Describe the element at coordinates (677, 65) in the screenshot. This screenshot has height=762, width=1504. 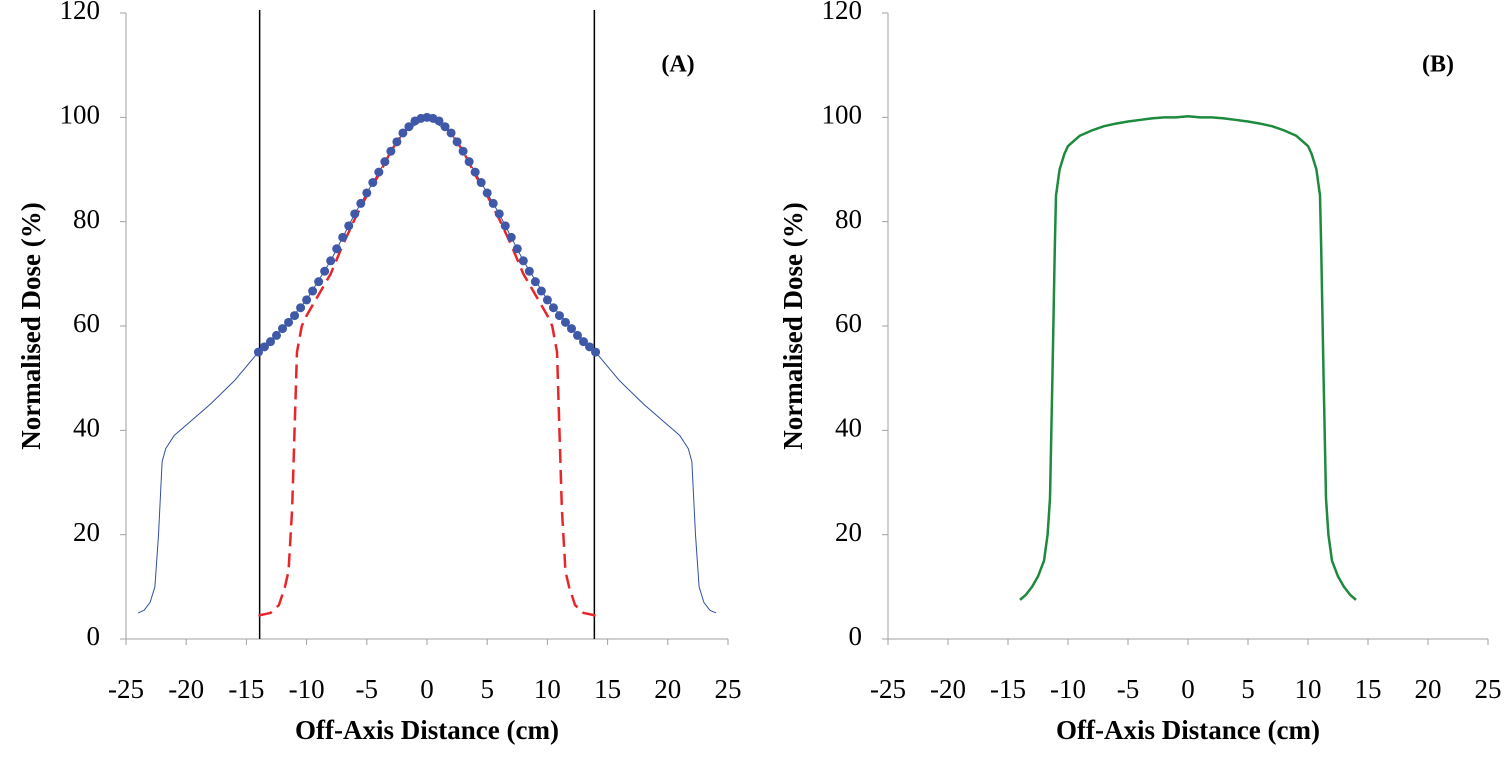
I see `panel-label: (A)` at that location.